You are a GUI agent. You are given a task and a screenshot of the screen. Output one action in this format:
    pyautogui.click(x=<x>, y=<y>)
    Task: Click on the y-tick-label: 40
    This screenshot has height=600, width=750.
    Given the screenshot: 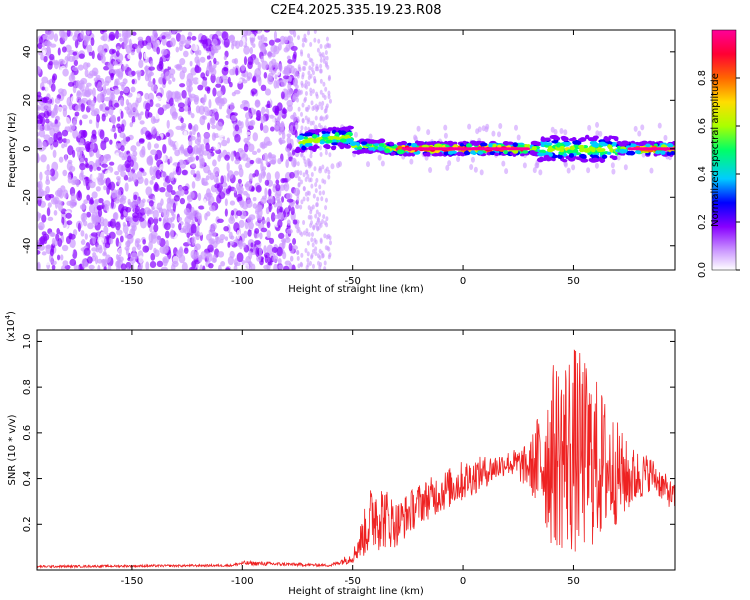 What is the action you would take?
    pyautogui.click(x=27, y=51)
    